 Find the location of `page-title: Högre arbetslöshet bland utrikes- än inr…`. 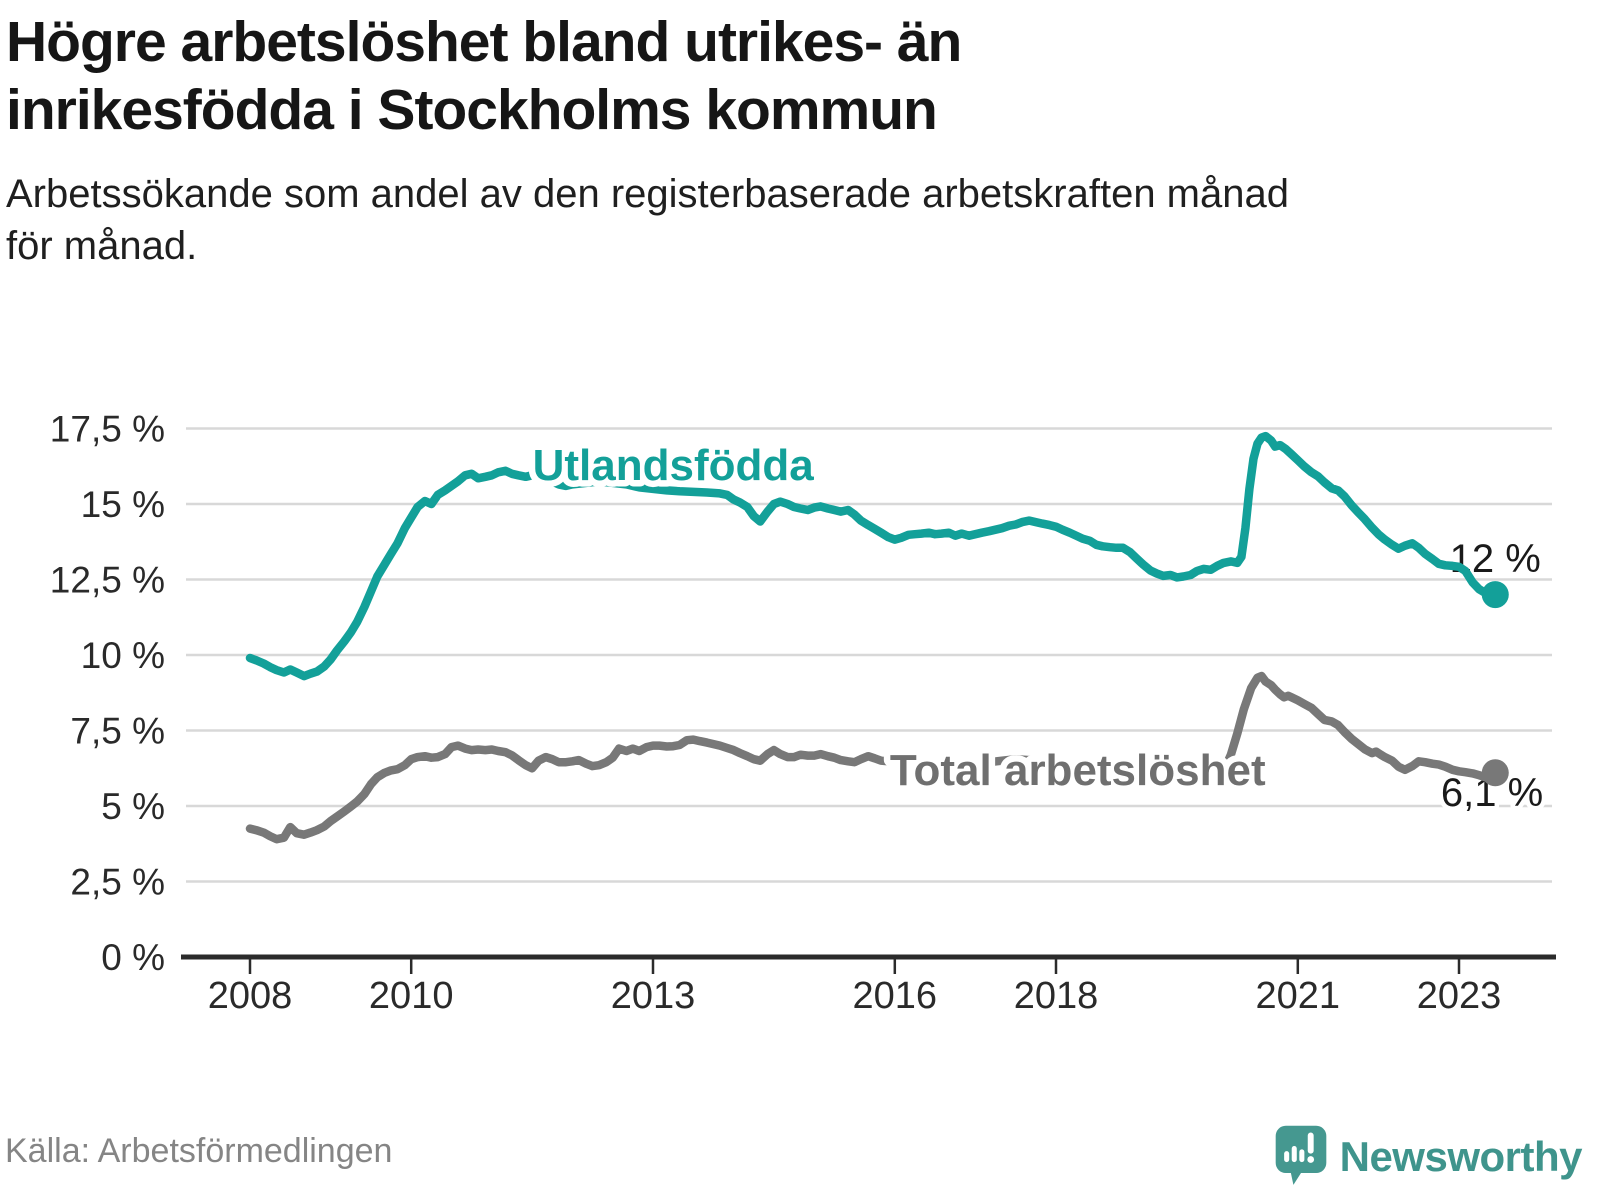

page-title: Högre arbetslöshet bland utrikes- än inr… is located at coordinates (484, 76).